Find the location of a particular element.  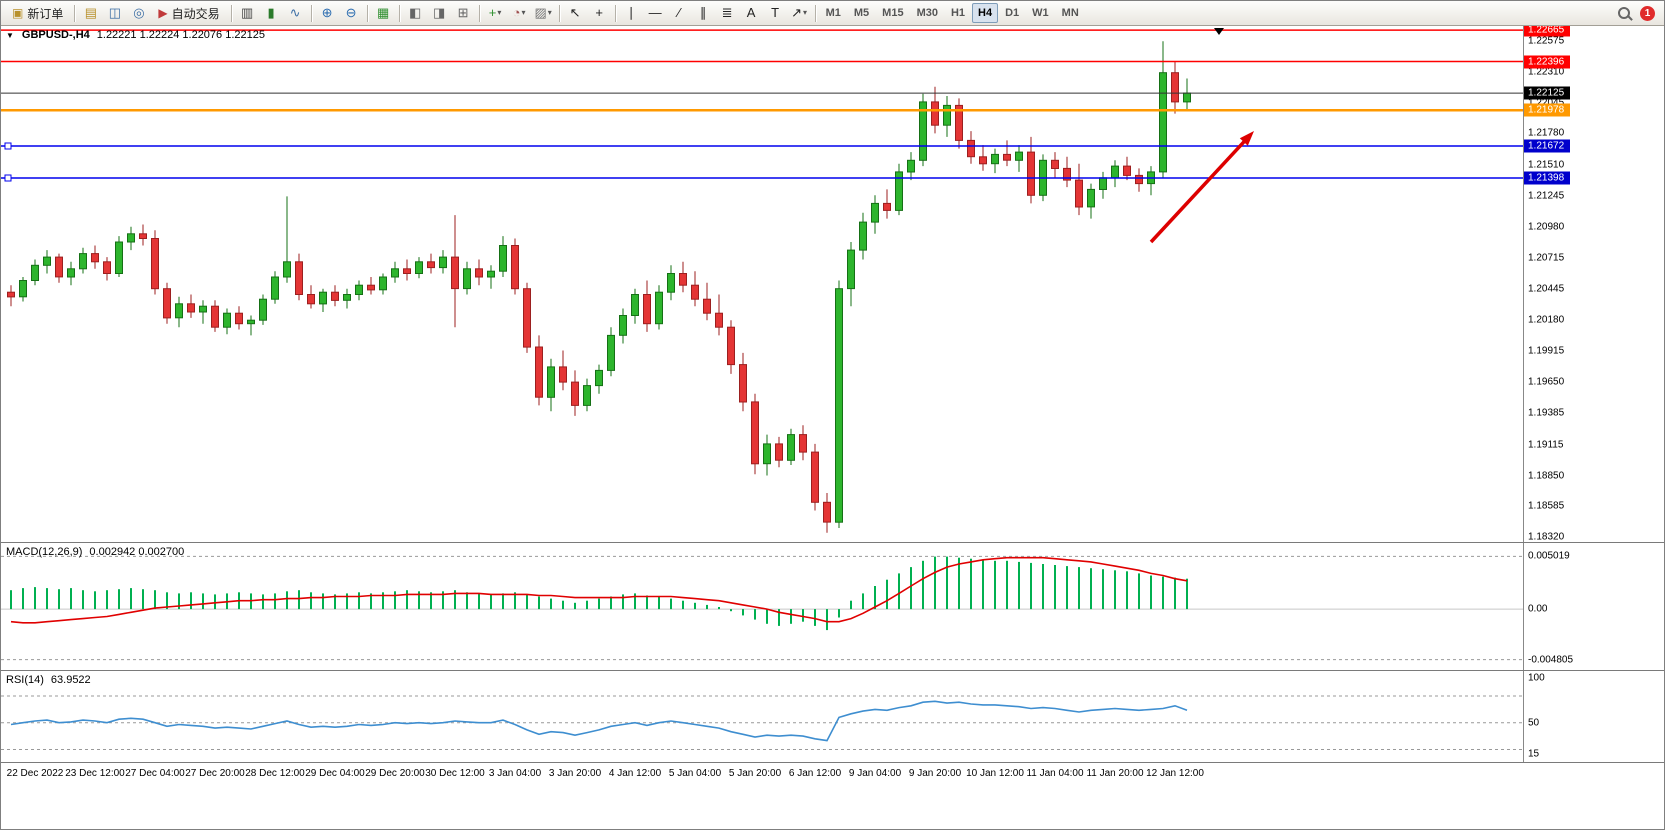

text-tool-icon: A is located at coordinates (751, 12).